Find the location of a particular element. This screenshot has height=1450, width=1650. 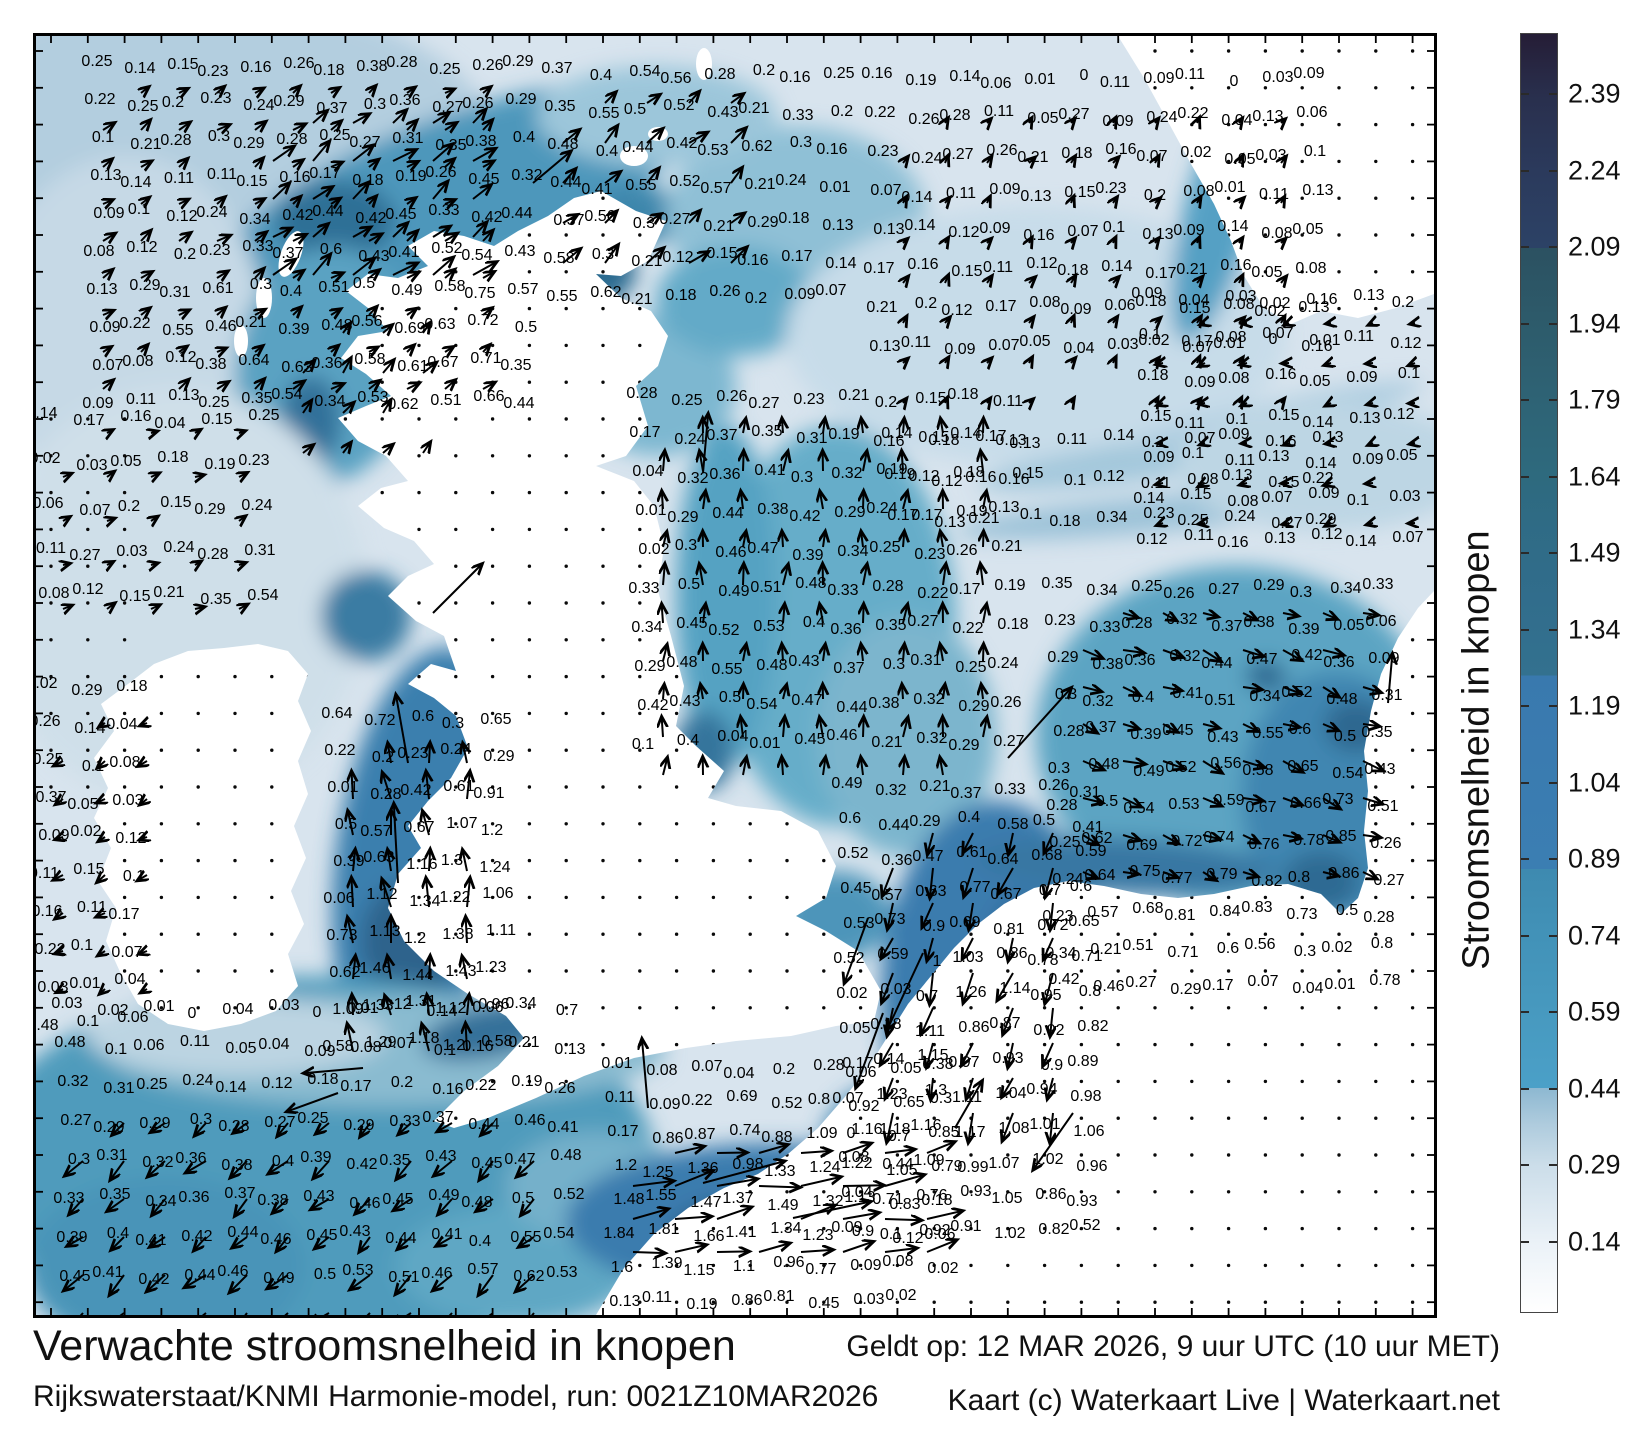

svg-text: 0.19 is located at coordinates (219, 464).